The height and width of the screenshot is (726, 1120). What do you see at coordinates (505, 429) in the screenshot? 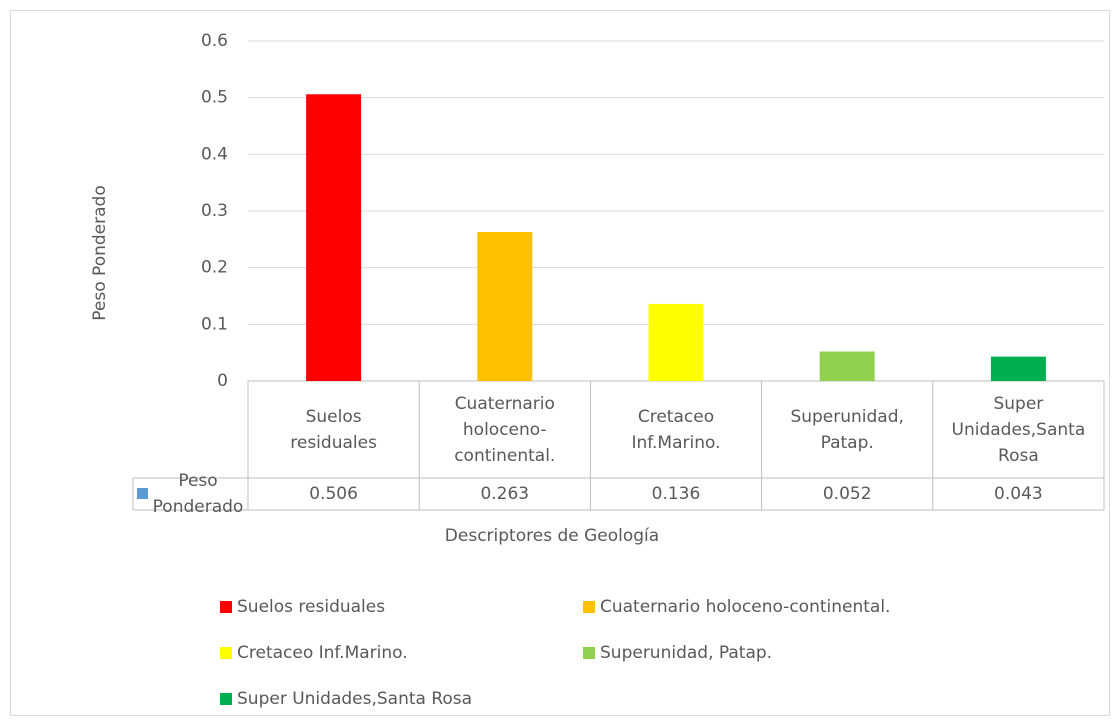
I see `x-tick-label: Cuaternario holoceno-continental.` at bounding box center [505, 429].